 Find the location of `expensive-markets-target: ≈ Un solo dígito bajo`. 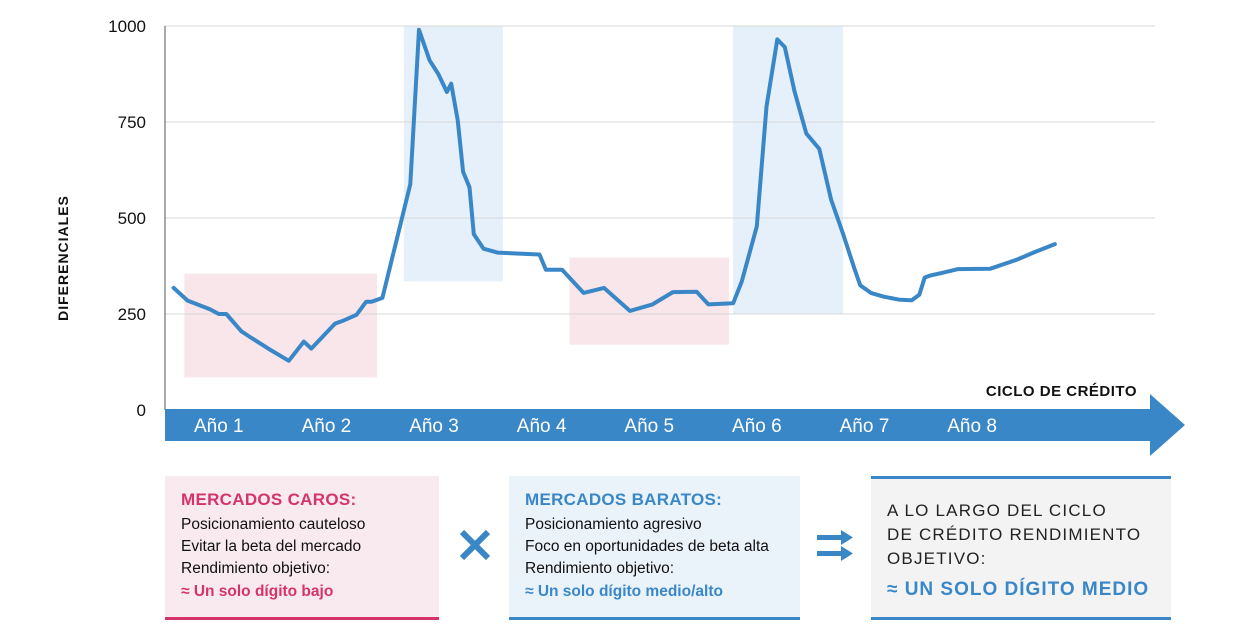

expensive-markets-target: ≈ Un solo dígito bajo is located at coordinates (257, 591).